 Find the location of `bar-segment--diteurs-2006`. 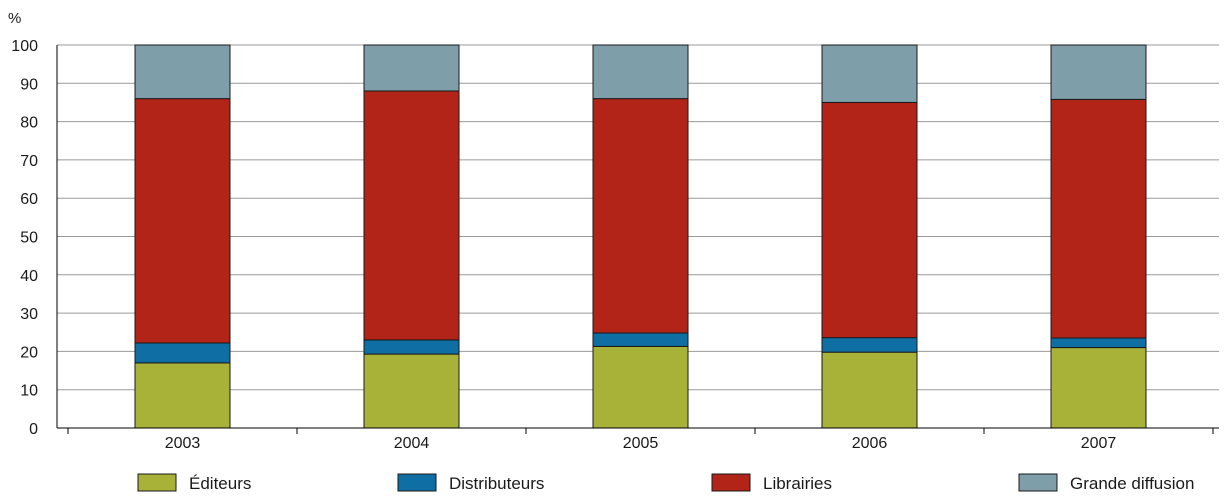

bar-segment--diteurs-2006 is located at coordinates (869, 390).